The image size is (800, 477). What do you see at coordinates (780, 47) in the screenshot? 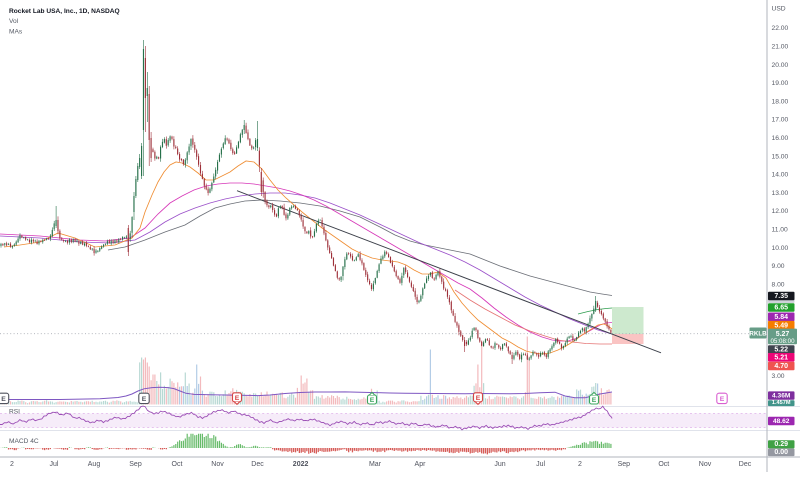
I see `svg-text: 21.00` at bounding box center [780, 47].